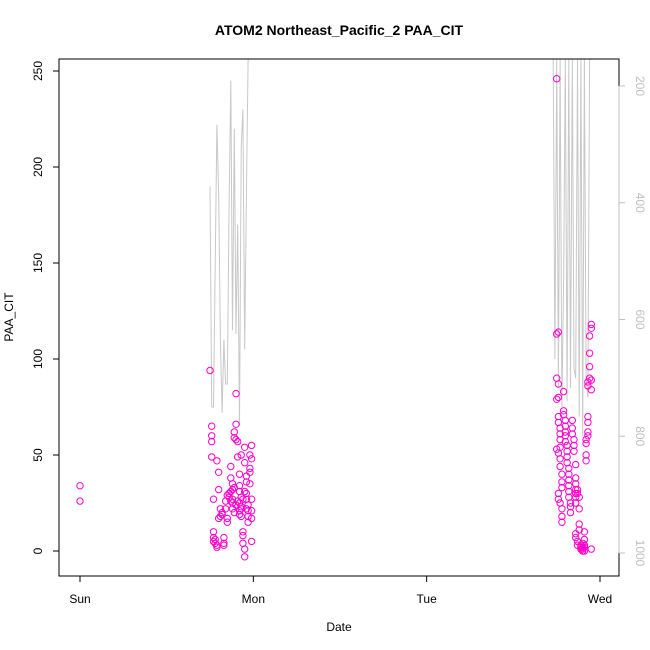 The height and width of the screenshot is (650, 650). What do you see at coordinates (640, 203) in the screenshot?
I see `right-axis-tick-label: 400` at bounding box center [640, 203].